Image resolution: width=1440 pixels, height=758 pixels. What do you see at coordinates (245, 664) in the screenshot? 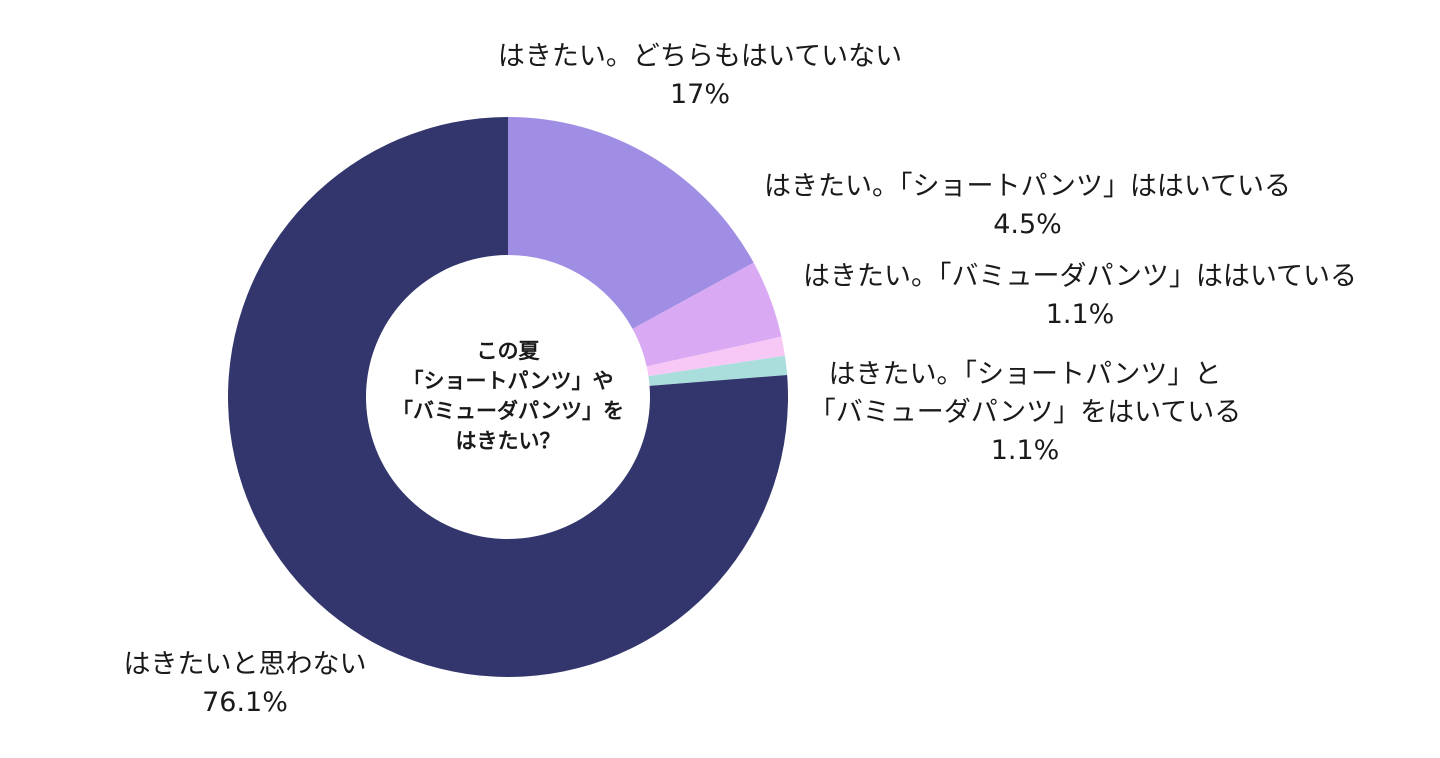
I see `slice-label-name: はきたいと思わない` at bounding box center [245, 664].